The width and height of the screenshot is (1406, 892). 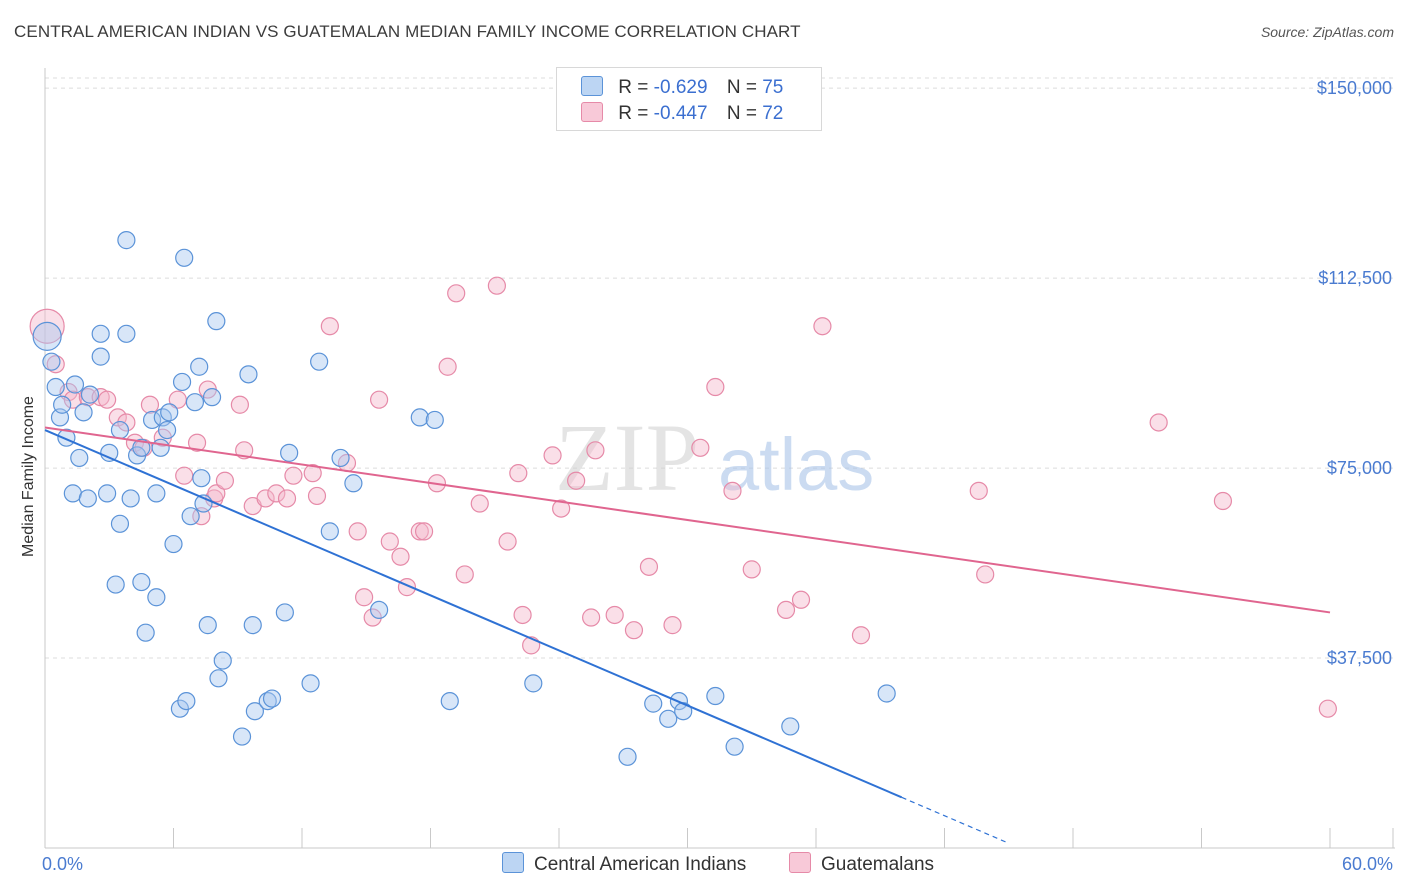 What do you see at coordinates (627, 457) in the screenshot?
I see `watermark-zip: ZIP` at bounding box center [627, 457].